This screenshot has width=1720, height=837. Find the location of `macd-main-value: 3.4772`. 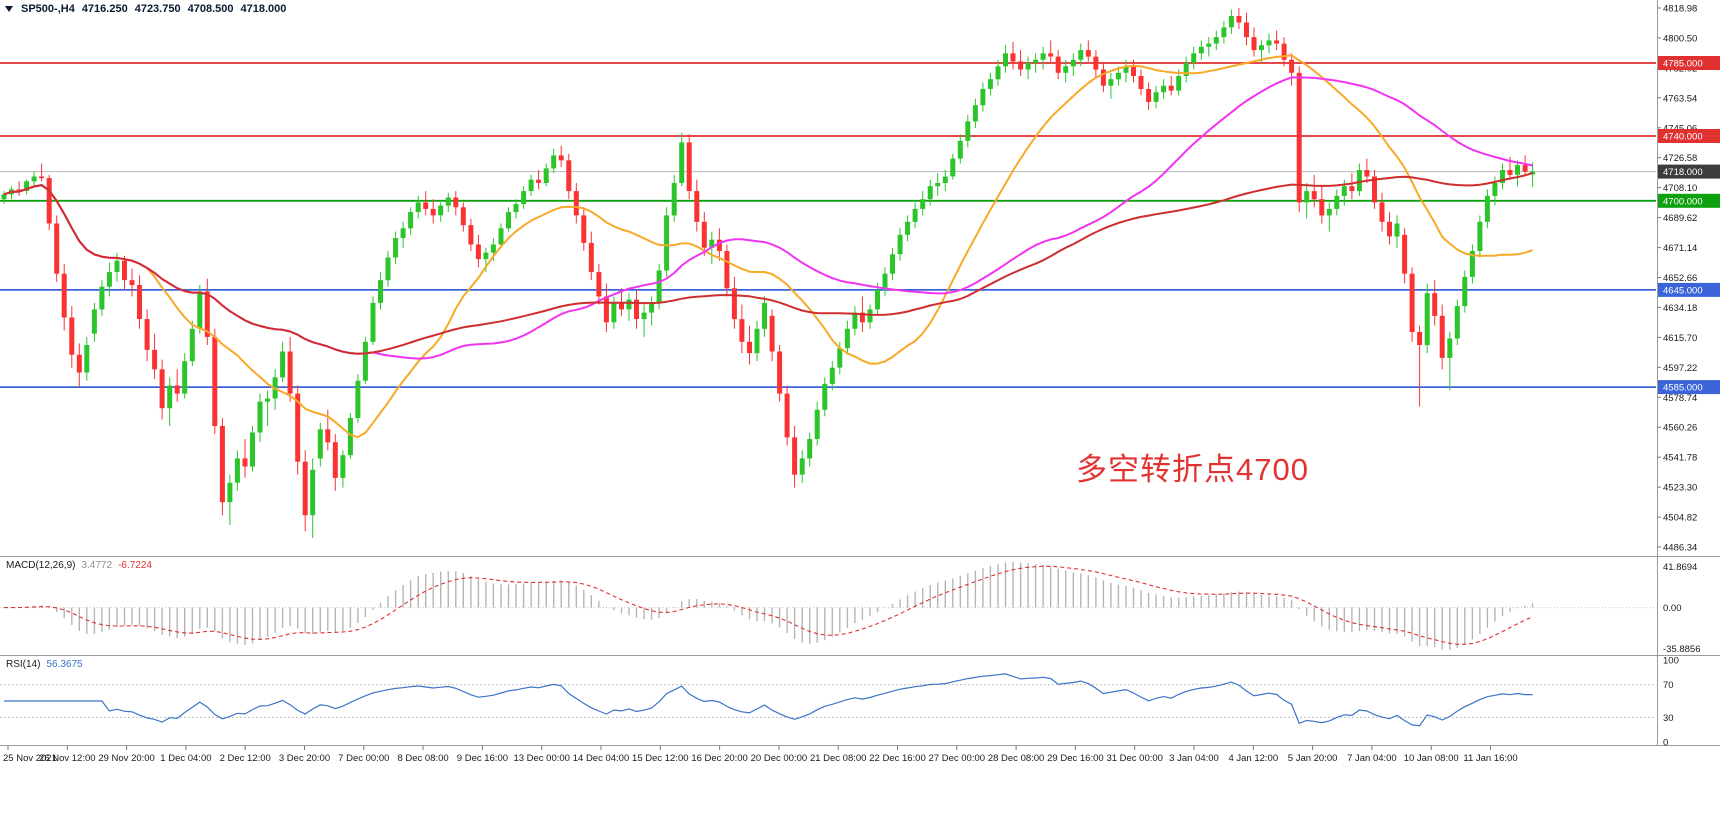

macd-main-value: 3.4772 is located at coordinates (97, 565).